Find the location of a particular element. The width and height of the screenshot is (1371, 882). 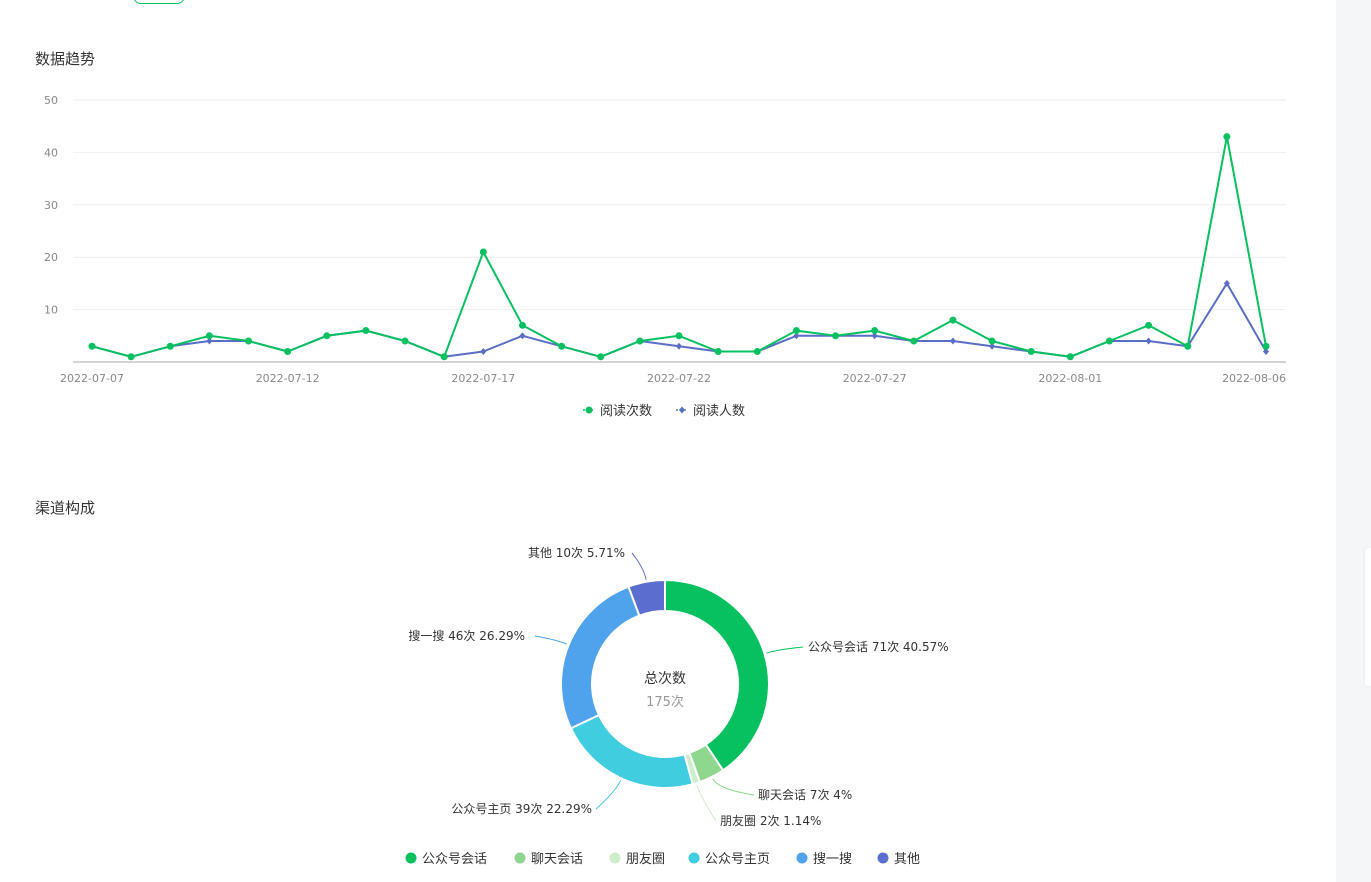

x-tick-label: 2022-07-12 is located at coordinates (288, 378).